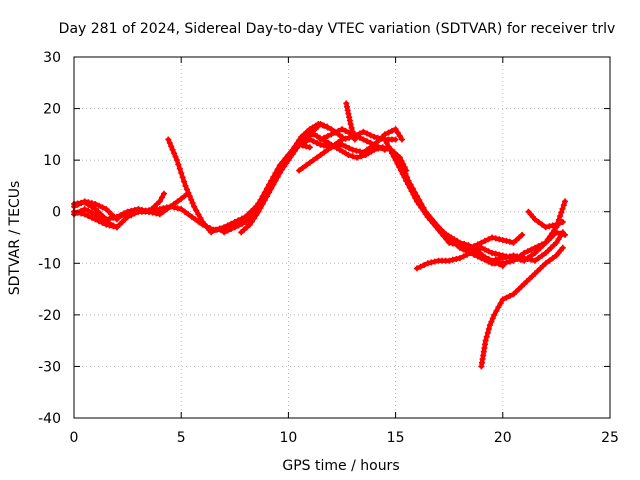  Describe the element at coordinates (340, 466) in the screenshot. I see `x-axis-label: GPS time / hours` at that location.